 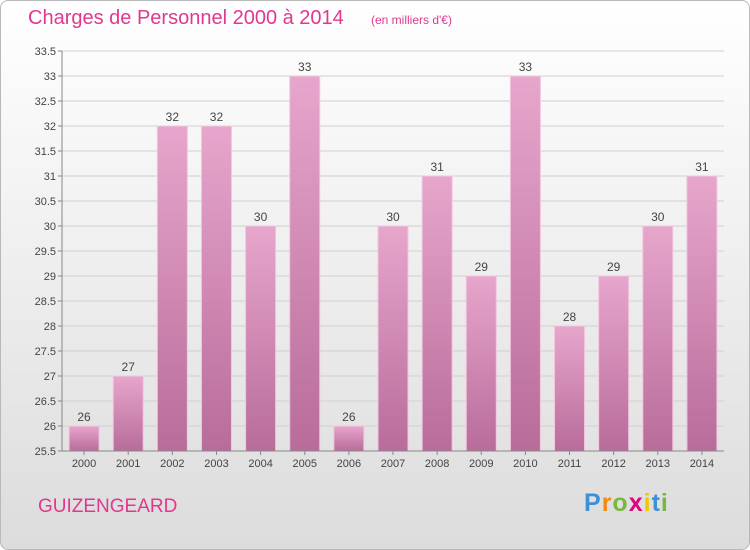 I want to click on y-tick-label: 26, so click(x=50, y=427).